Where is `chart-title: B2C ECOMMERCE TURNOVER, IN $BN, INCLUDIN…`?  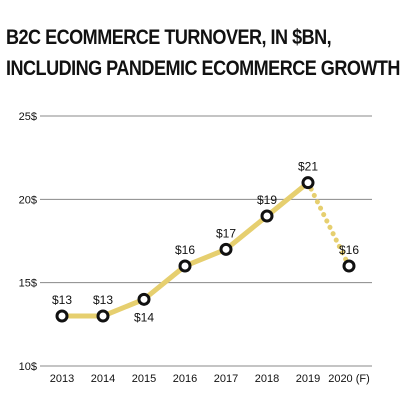 chart-title: B2C ECOMMERCE TURNOVER, IN $BN, INCLUDIN… is located at coordinates (203, 53).